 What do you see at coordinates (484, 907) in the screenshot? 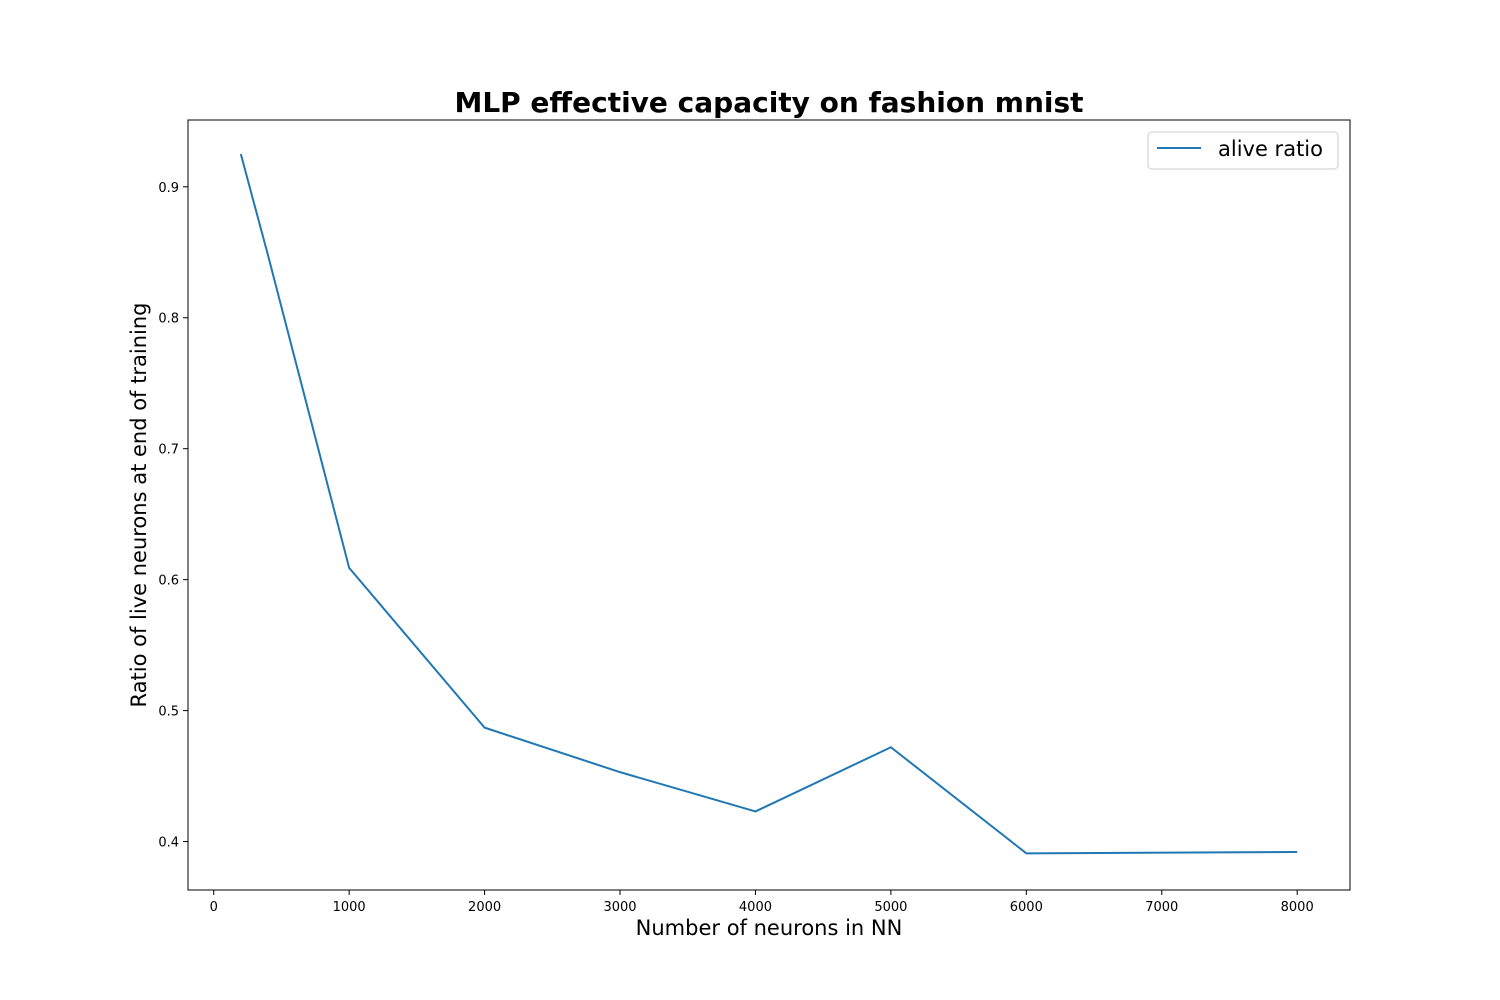
I see `x-tick-label: 2000` at bounding box center [484, 907].